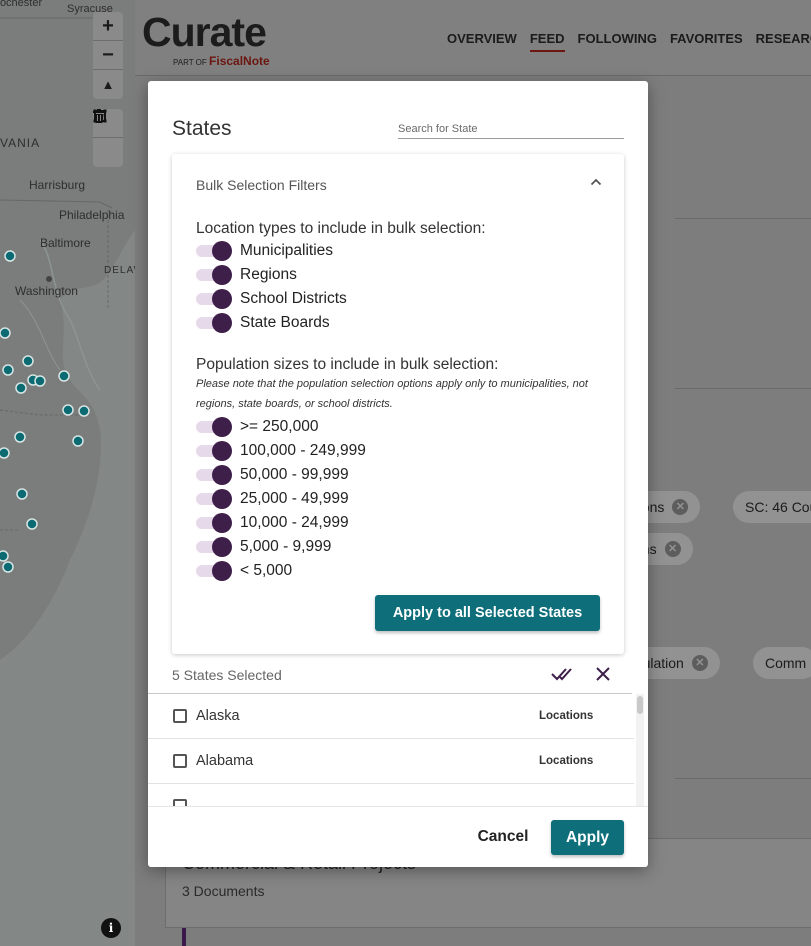 The image size is (811, 946). Describe the element at coordinates (92, 215) in the screenshot. I see `map-label-philadelphia: Philadelphia` at that location.